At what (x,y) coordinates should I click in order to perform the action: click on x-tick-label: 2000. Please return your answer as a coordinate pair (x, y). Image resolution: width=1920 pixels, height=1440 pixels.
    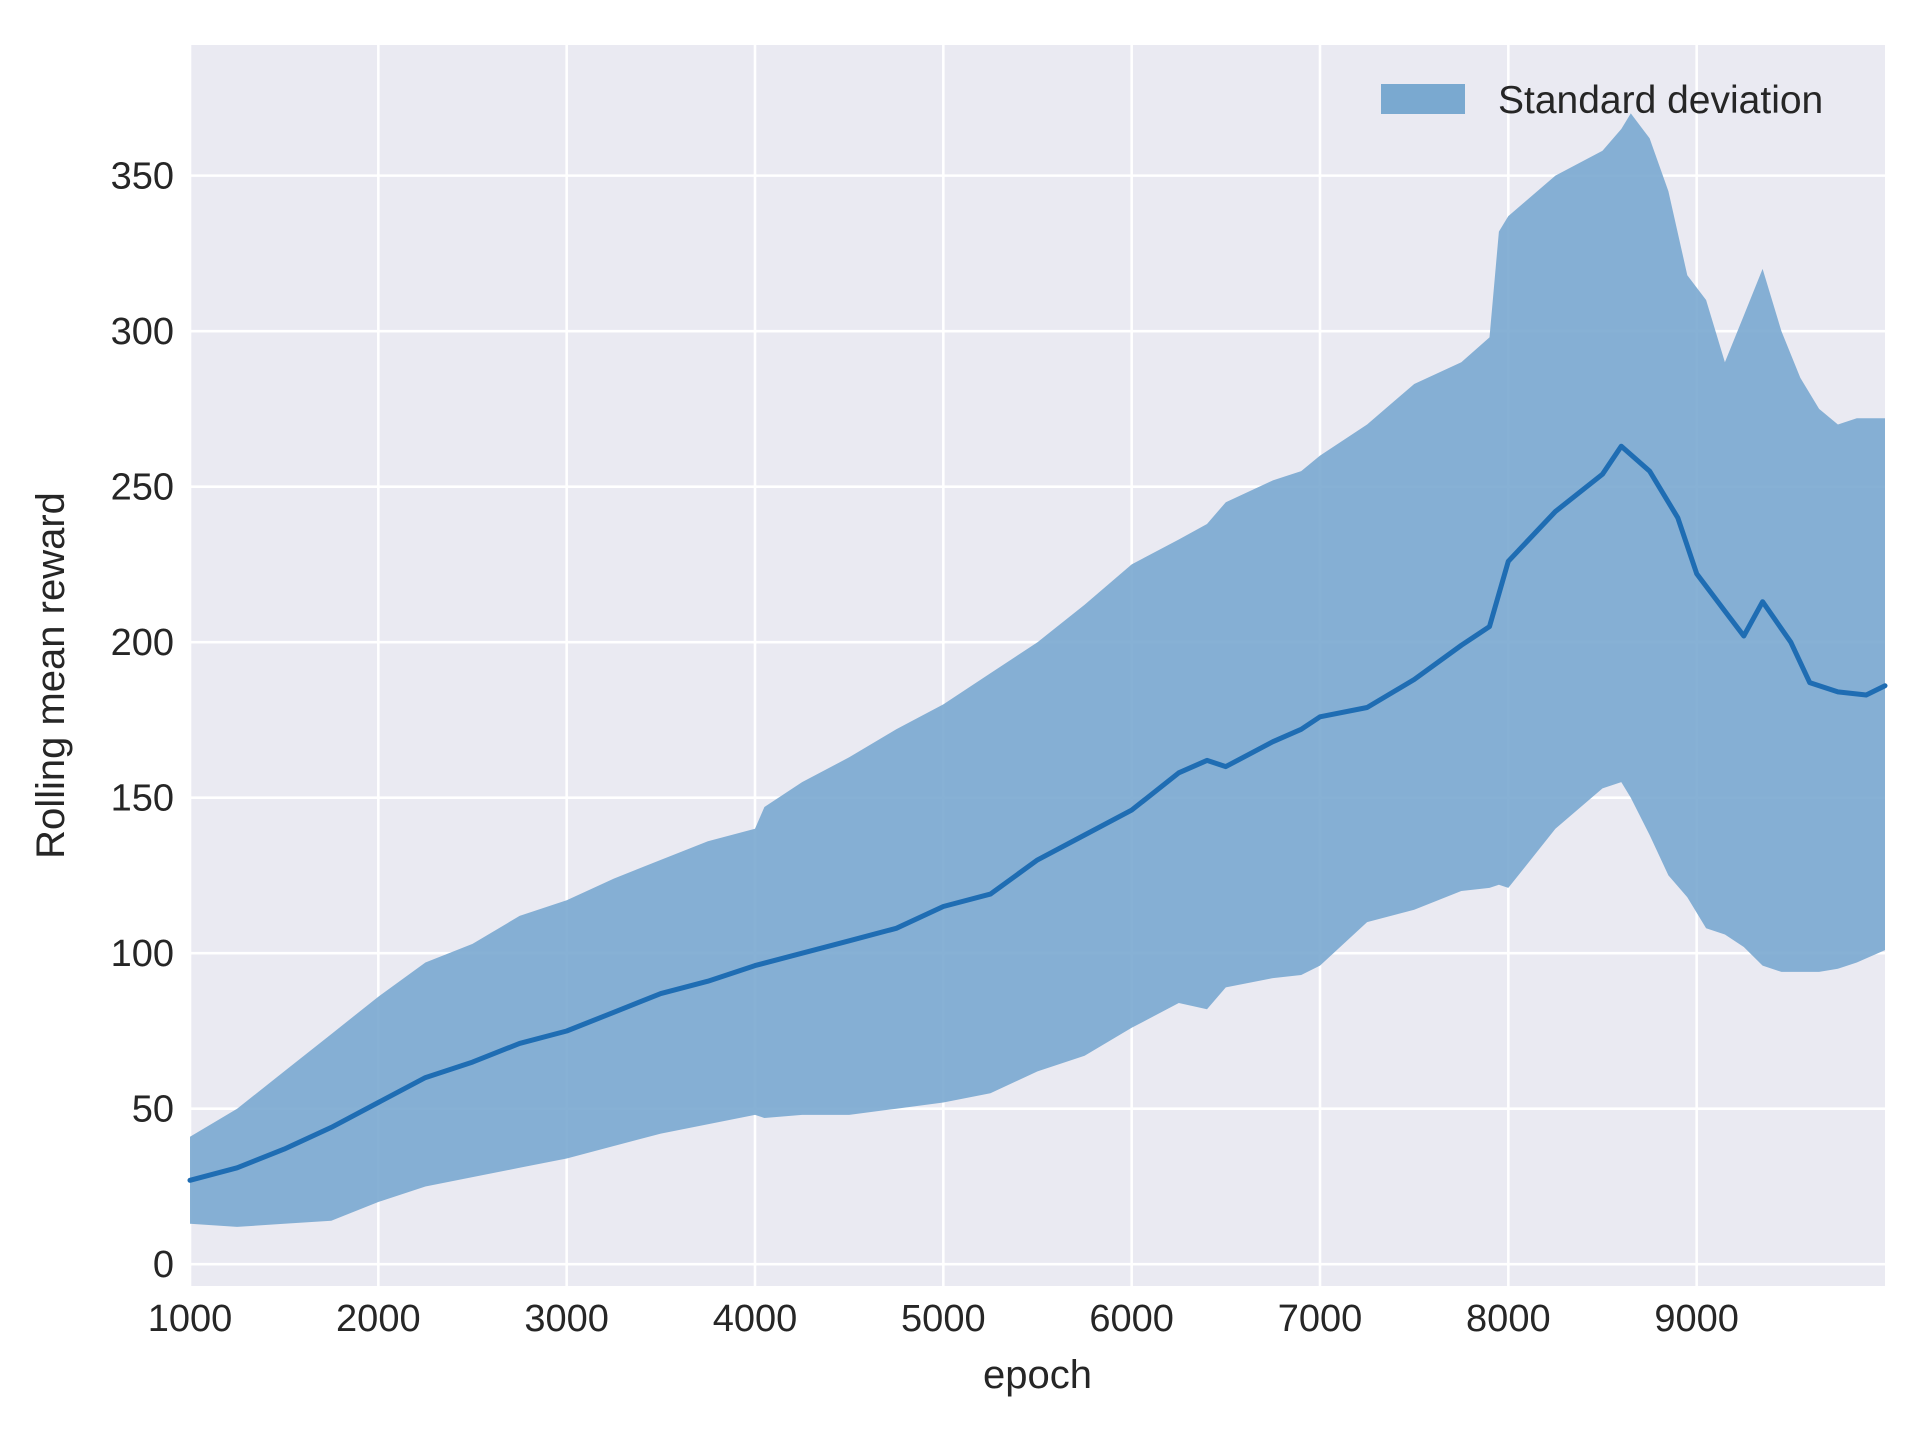
    Looking at the image, I should click on (378, 1319).